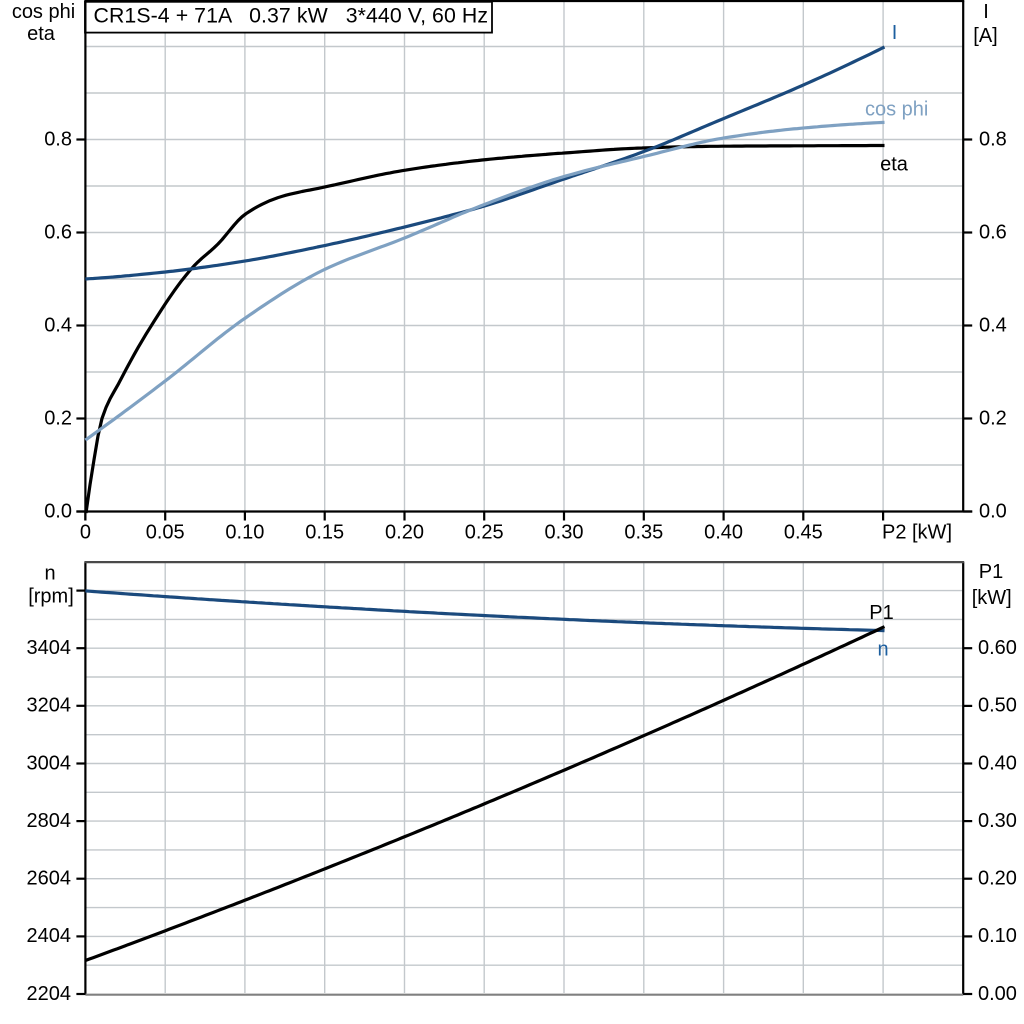 The height and width of the screenshot is (1024, 1024). I want to click on svg-text: [rpm], so click(51, 597).